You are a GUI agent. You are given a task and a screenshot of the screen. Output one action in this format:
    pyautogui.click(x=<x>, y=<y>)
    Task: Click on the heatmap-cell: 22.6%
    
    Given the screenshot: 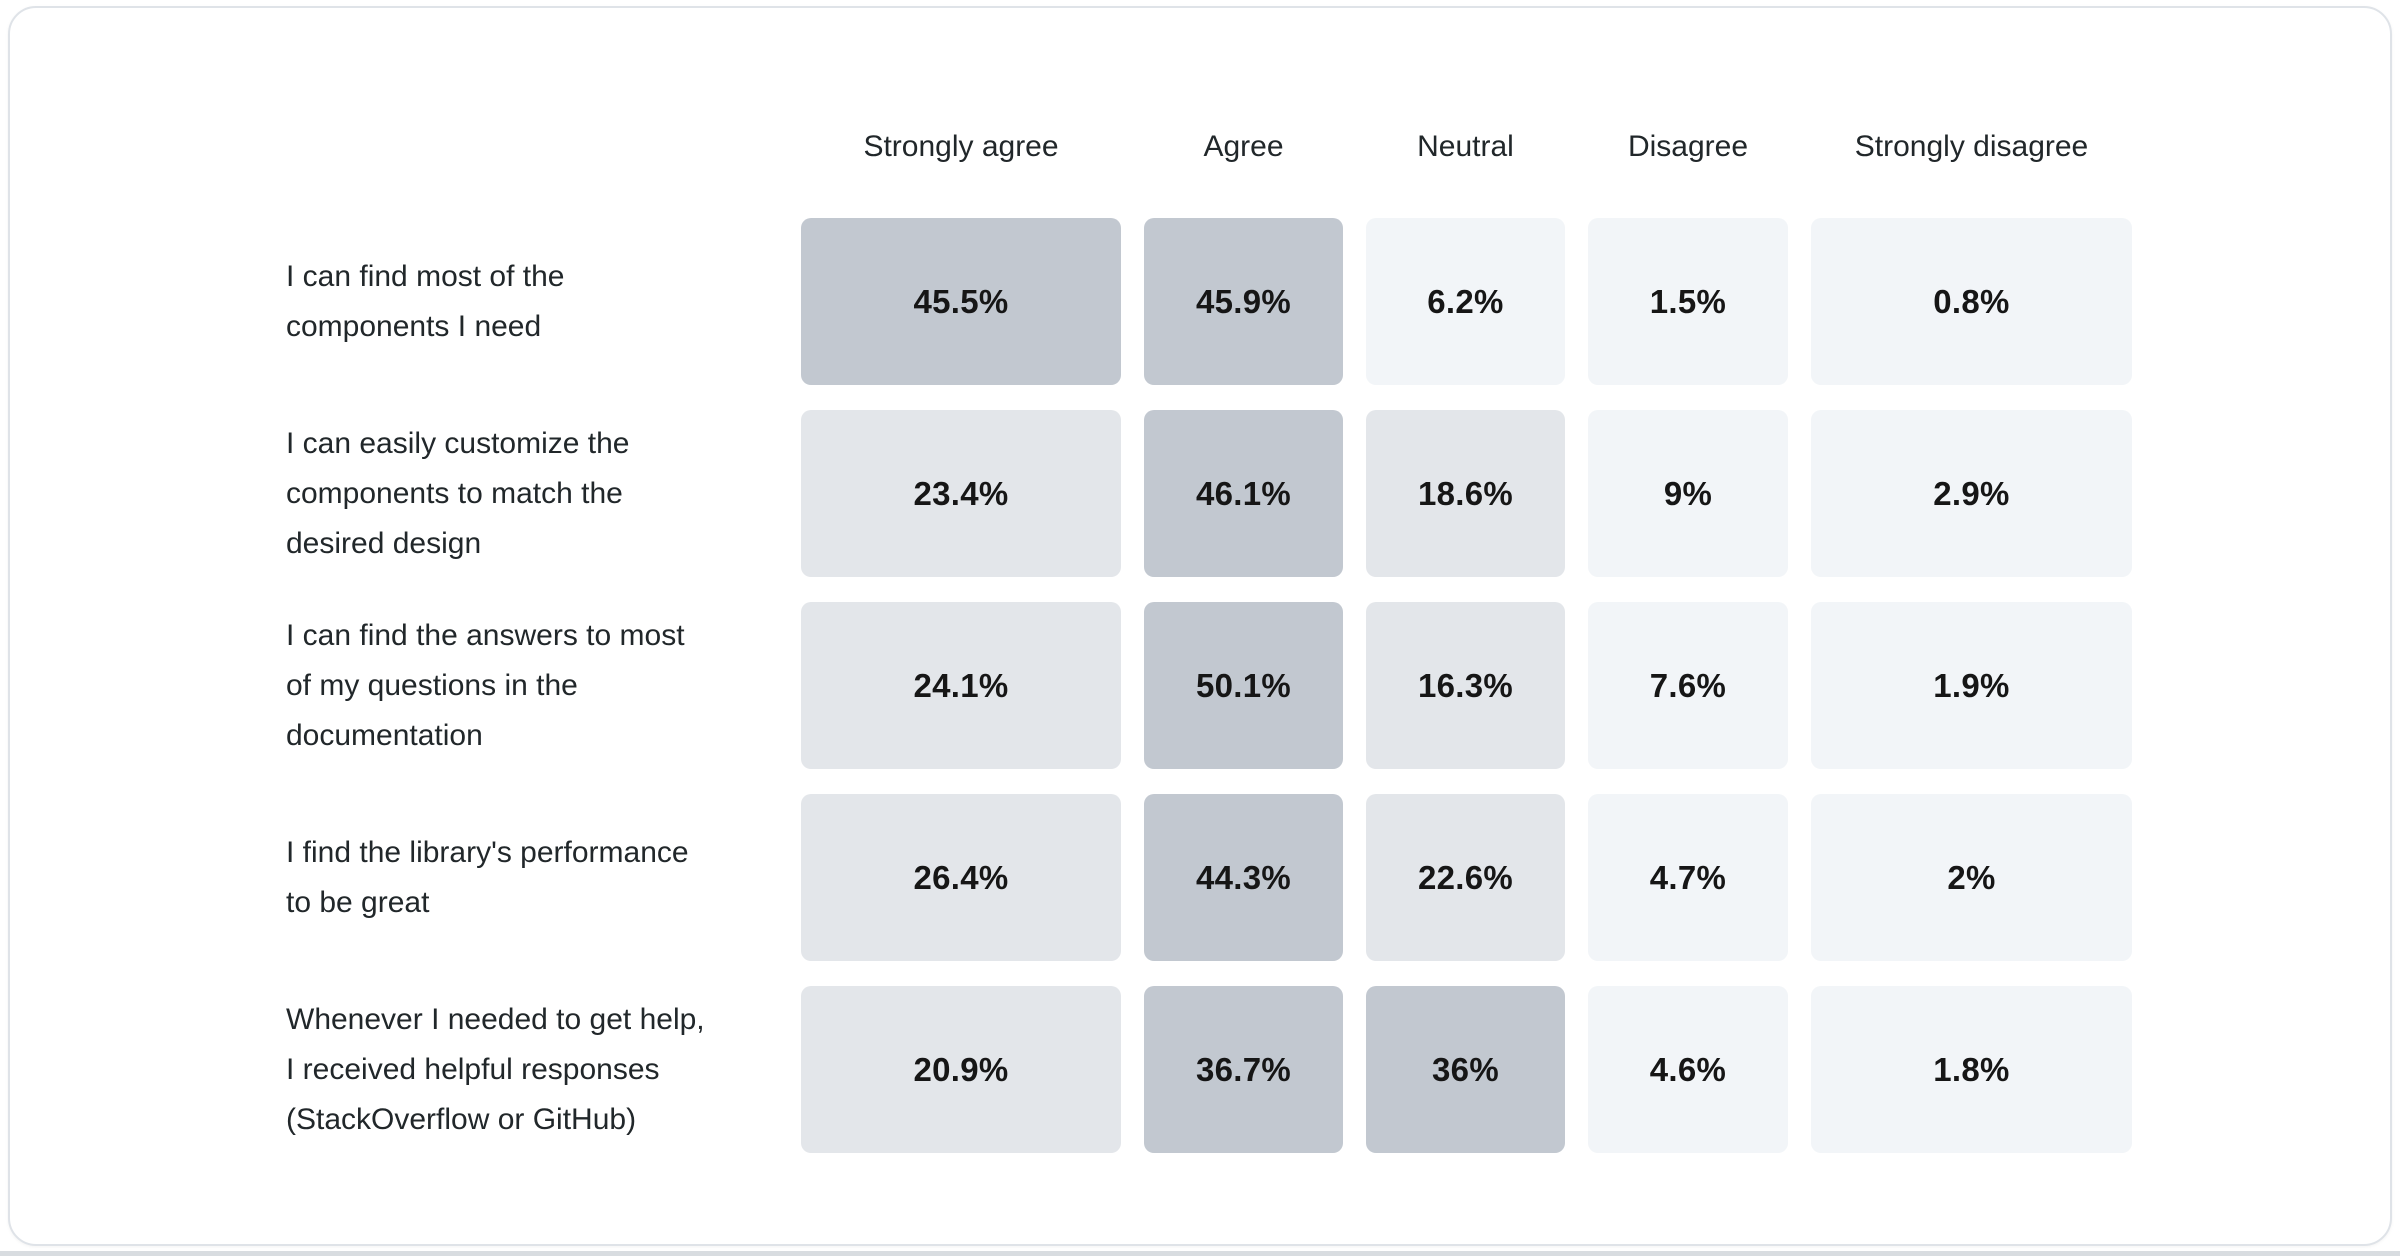 What is the action you would take?
    pyautogui.click(x=1465, y=877)
    